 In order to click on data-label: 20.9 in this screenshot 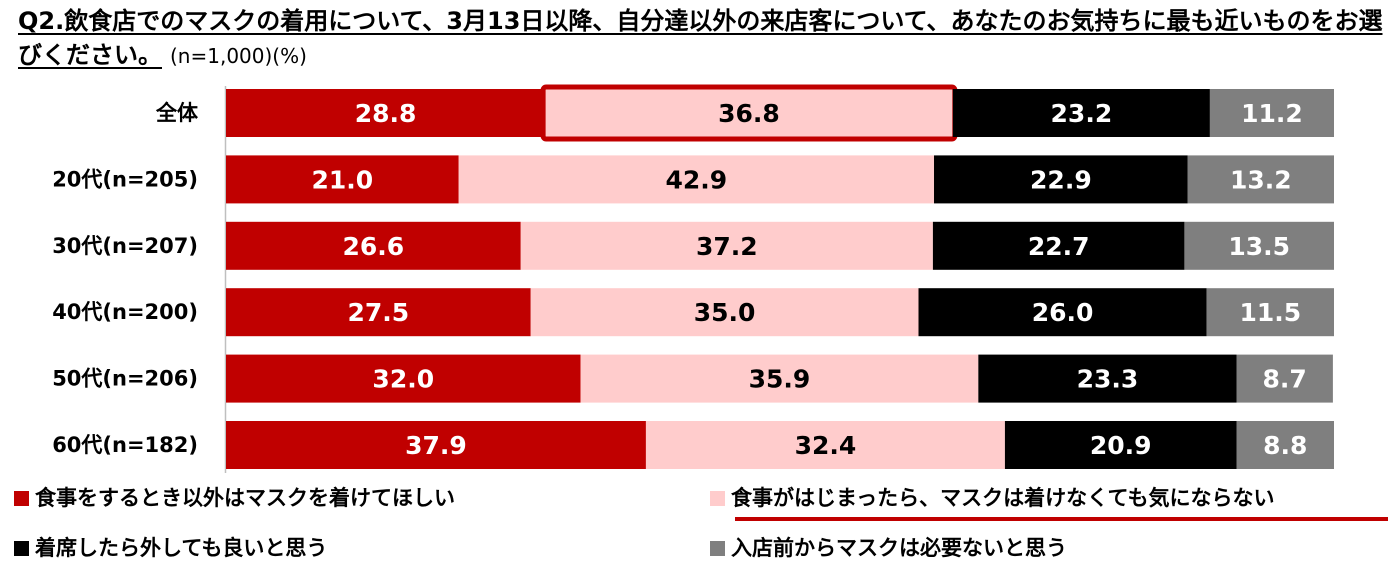, I will do `click(1121, 445)`.